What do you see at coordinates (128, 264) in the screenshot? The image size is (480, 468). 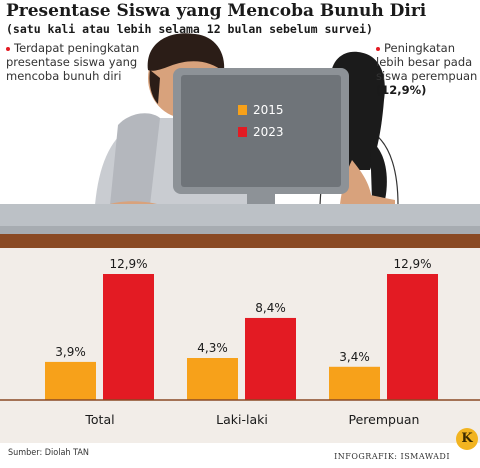 I see `data-label-total-2023: 12,9%` at bounding box center [128, 264].